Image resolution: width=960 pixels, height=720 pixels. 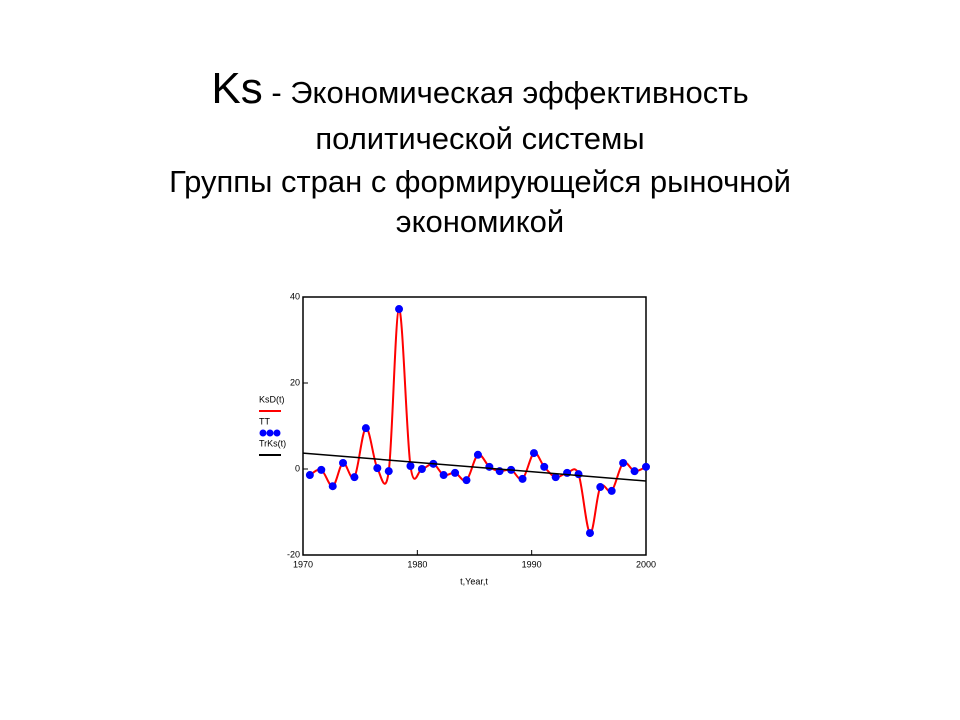 I want to click on plot-frame, so click(x=474, y=426).